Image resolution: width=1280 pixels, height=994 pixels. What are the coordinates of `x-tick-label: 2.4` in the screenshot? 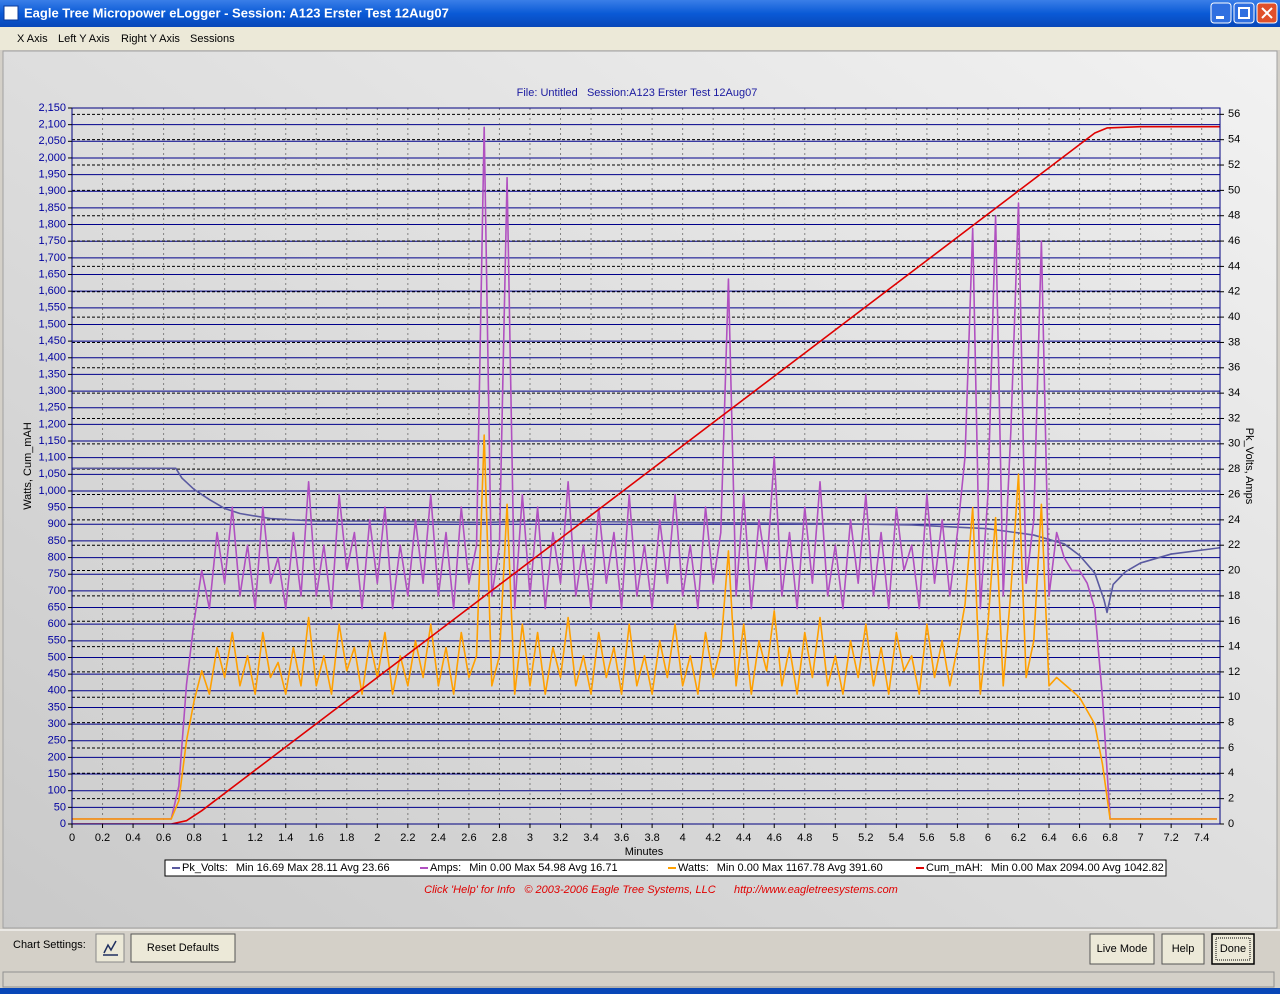 It's located at (438, 838).